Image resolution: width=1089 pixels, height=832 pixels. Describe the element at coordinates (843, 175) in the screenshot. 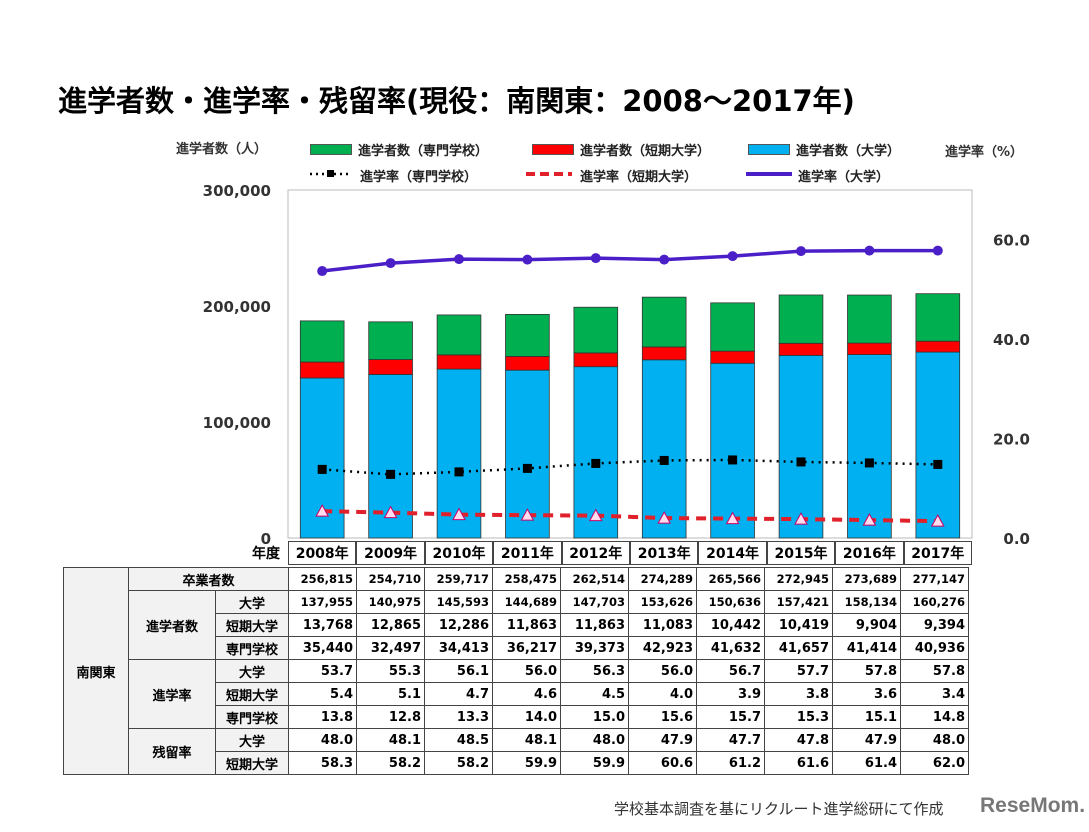

I see `legend-item-daigaku-rate: 進学率（大学）` at that location.